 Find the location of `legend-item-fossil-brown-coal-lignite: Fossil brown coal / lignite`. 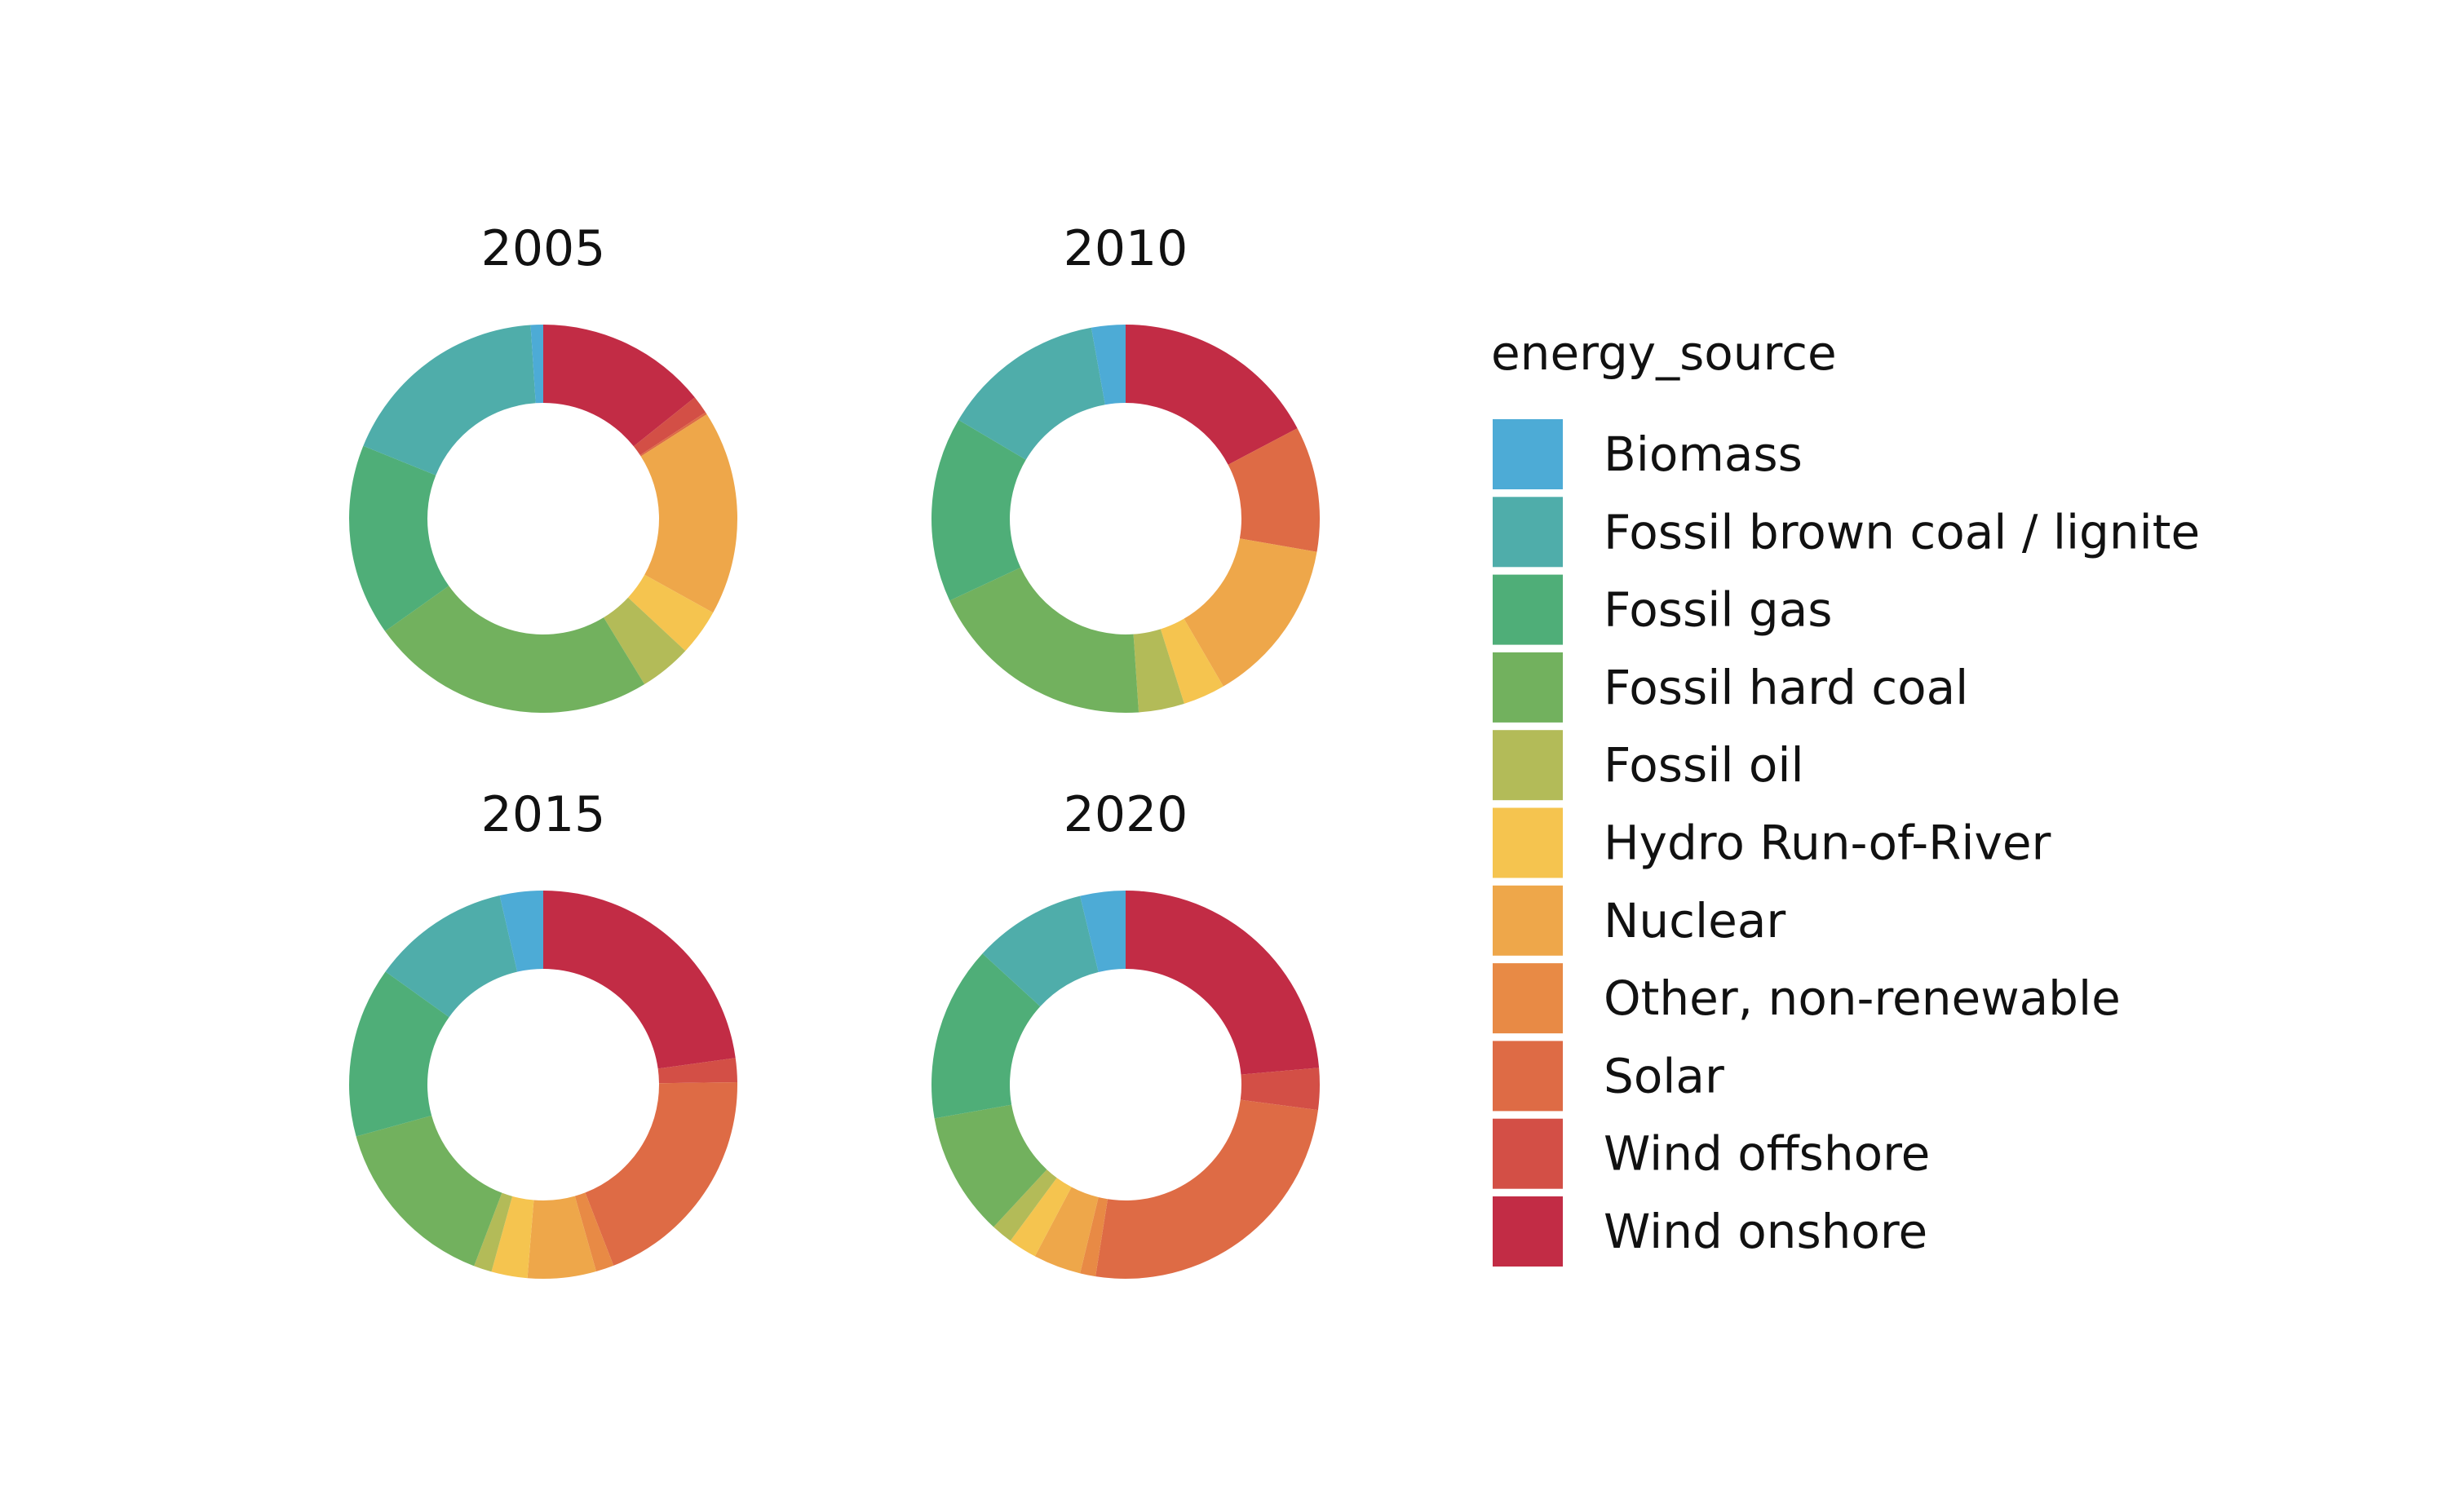

legend-item-fossil-brown-coal-lignite: Fossil brown coal / lignite is located at coordinates (1846, 533).